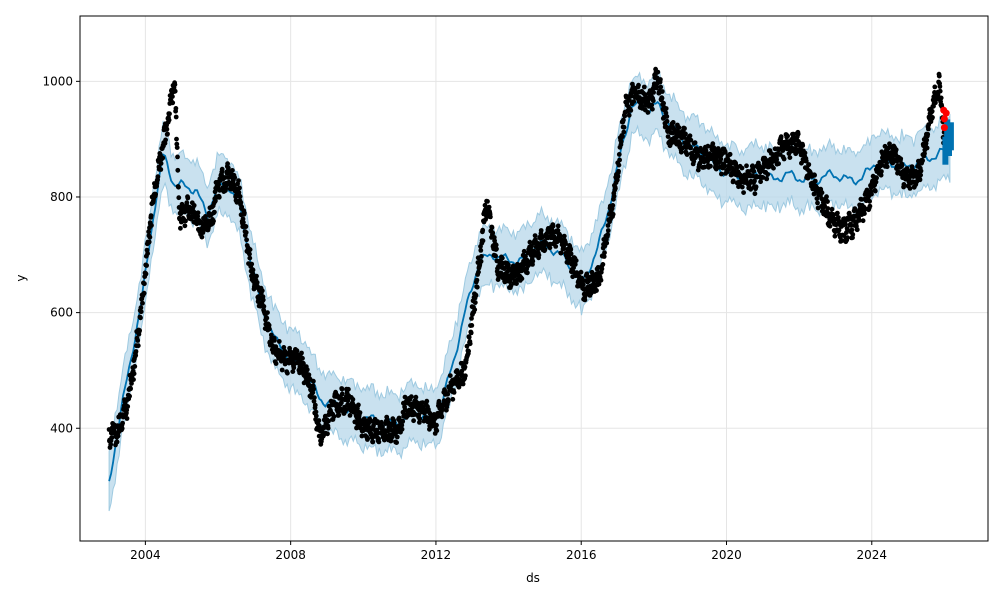 The height and width of the screenshot is (600, 1000). Describe the element at coordinates (61, 197) in the screenshot. I see `y-tick-label: 800` at that location.